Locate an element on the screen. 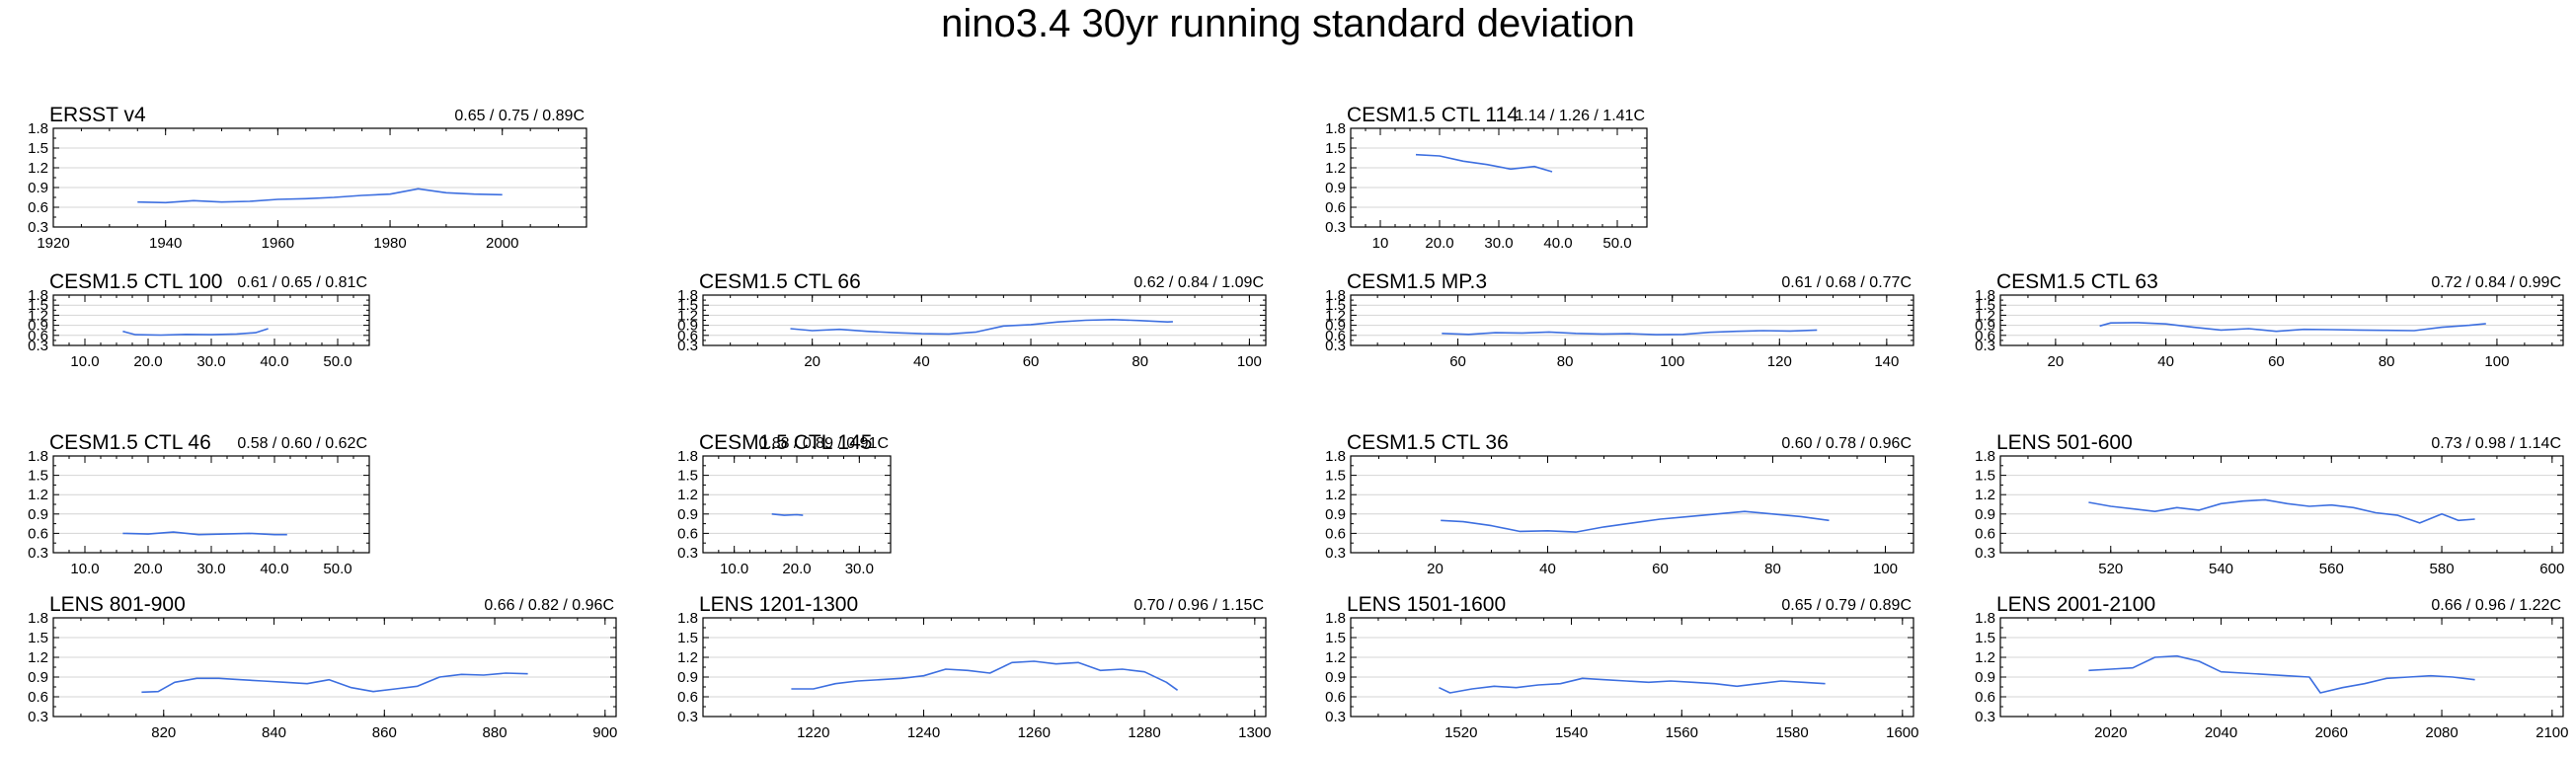  x-tick-label: 580 is located at coordinates (2442, 569).